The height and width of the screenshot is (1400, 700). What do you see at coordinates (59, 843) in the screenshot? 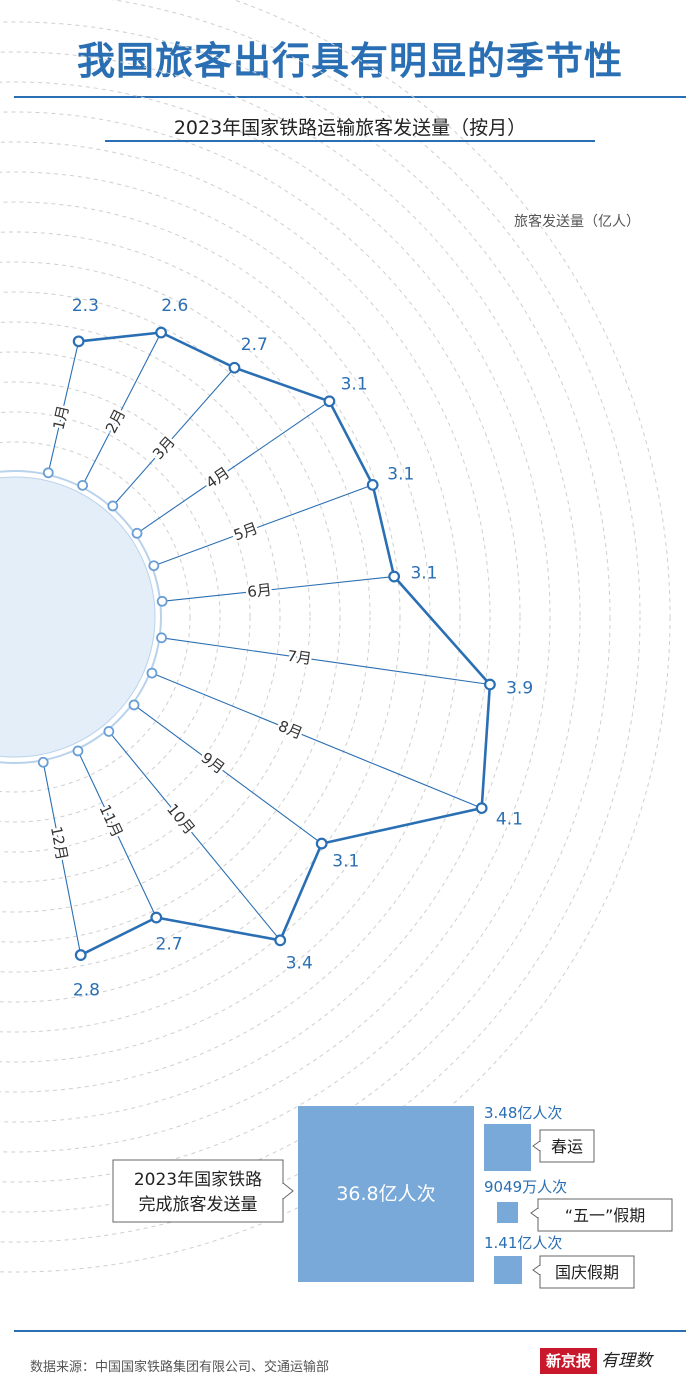
I see `month-label: 12月` at bounding box center [59, 843].